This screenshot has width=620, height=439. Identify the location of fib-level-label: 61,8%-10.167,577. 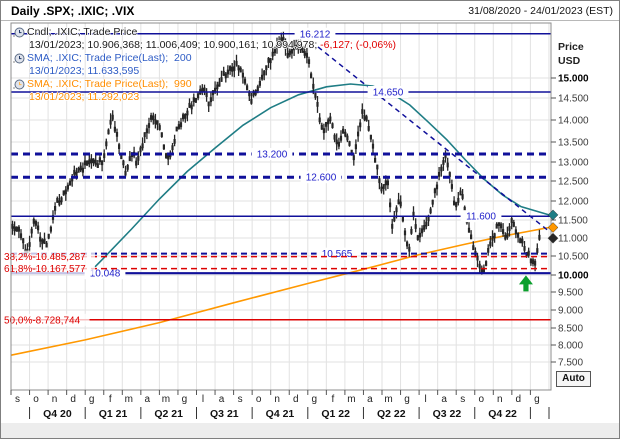
(45, 269).